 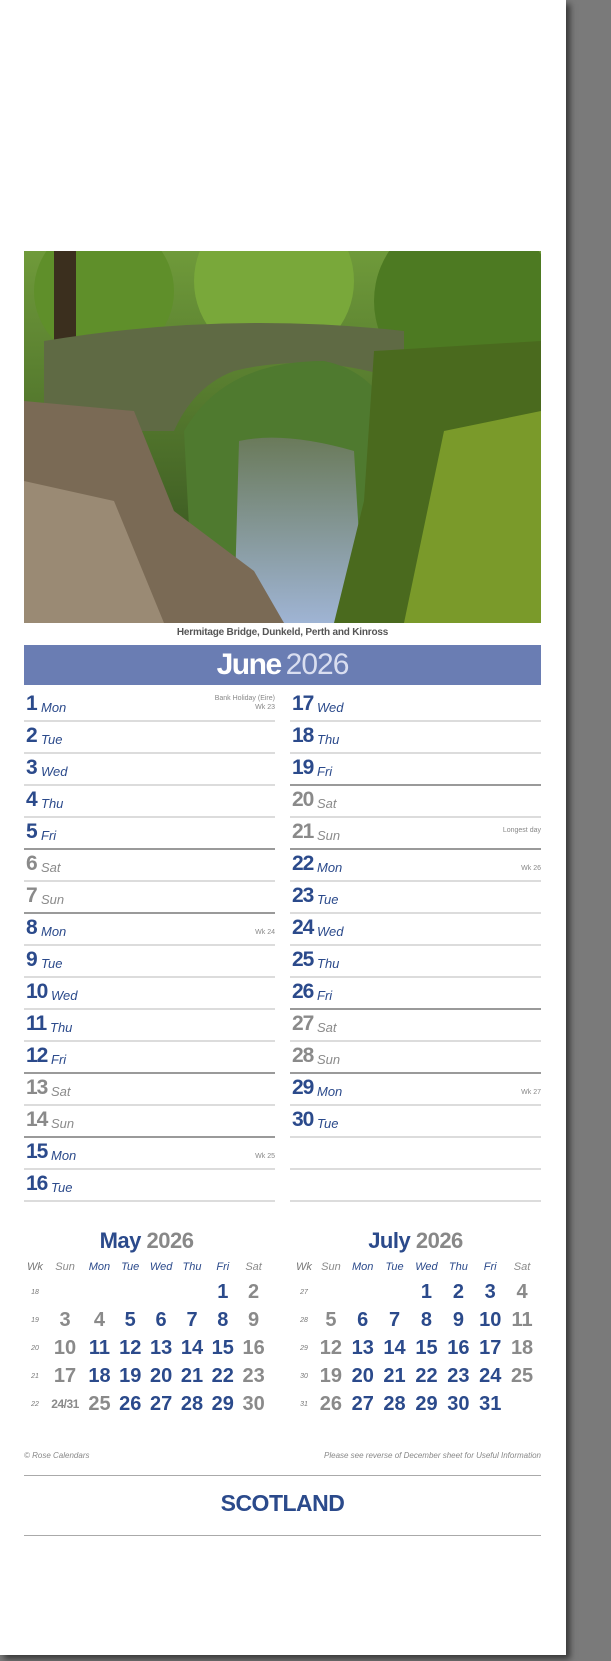 I want to click on day-row: 26 Fri, so click(x=415, y=994).